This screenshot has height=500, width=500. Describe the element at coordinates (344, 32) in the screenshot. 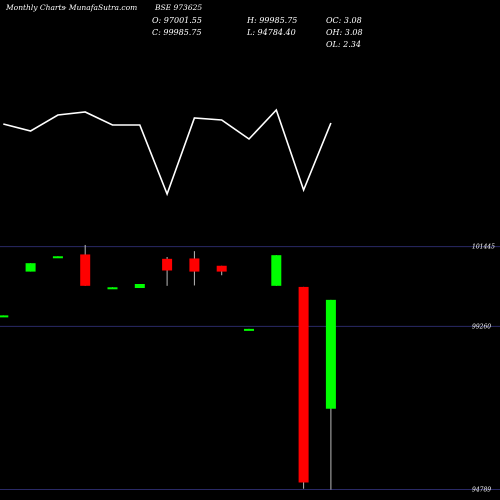

I see `oh-value: OH: 3.08` at that location.